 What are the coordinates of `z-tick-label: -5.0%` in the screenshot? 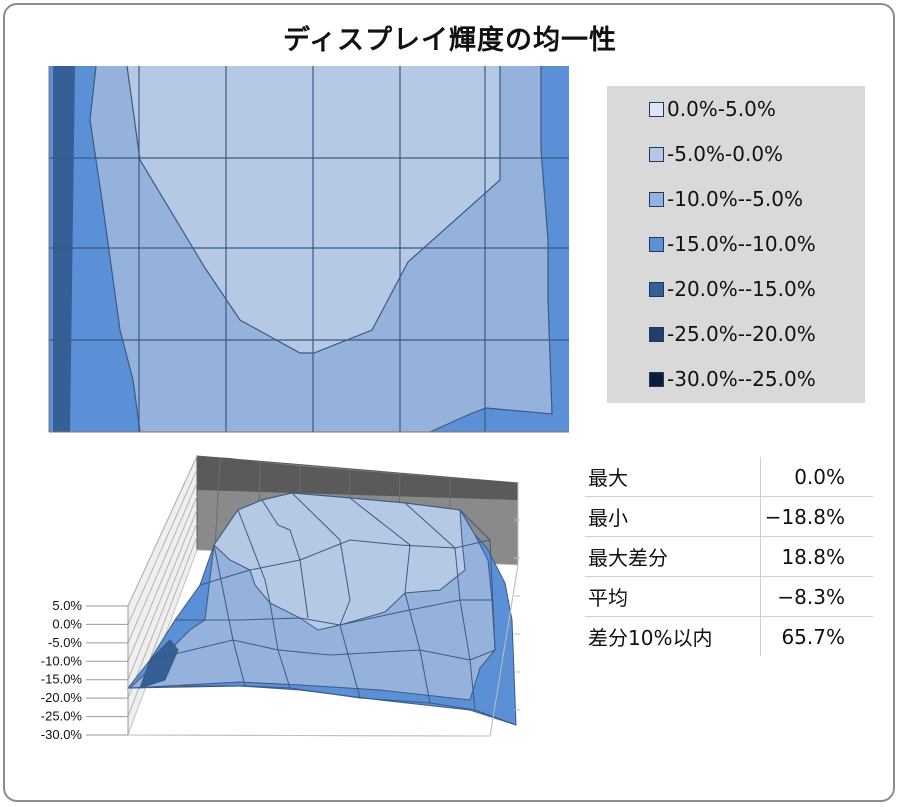 It's located at (65, 642).